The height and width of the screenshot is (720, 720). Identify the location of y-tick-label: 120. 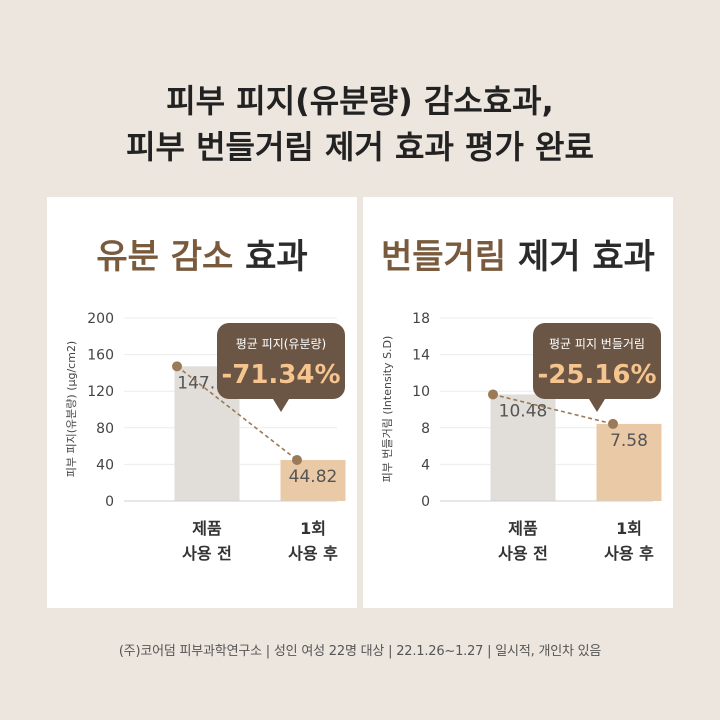
(100, 392).